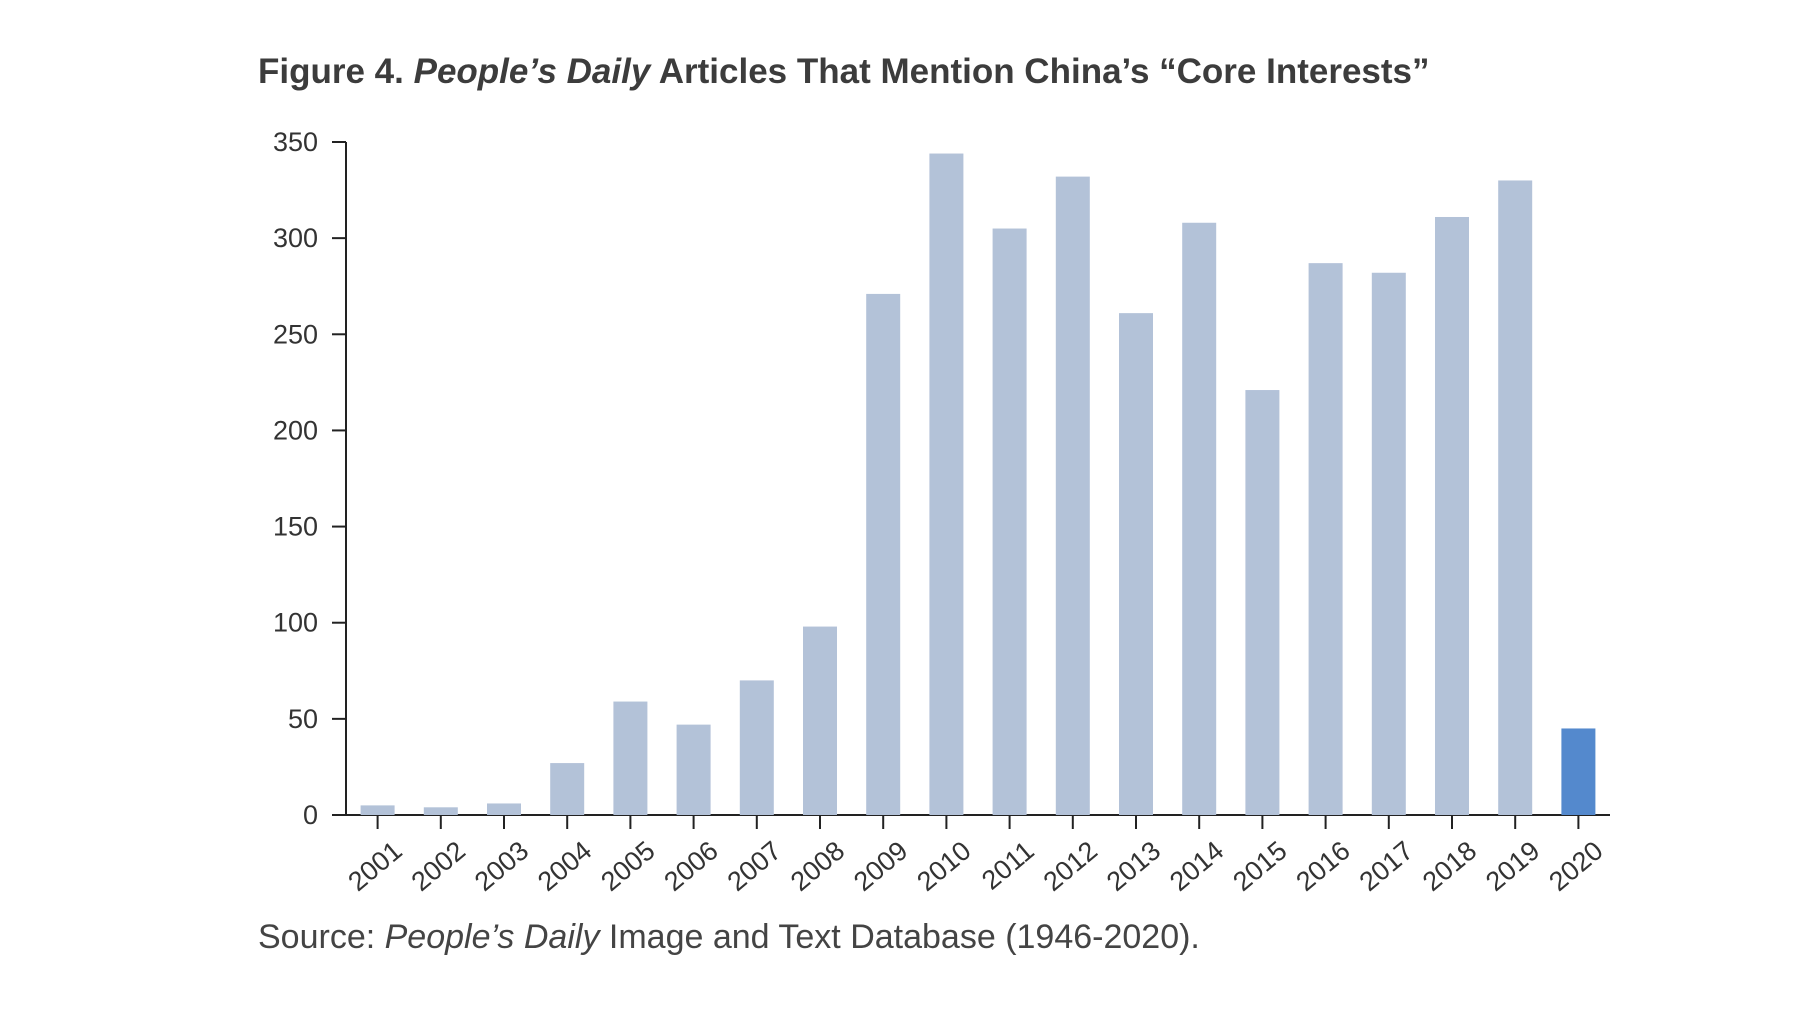 The height and width of the screenshot is (1017, 1800). Describe the element at coordinates (374, 866) in the screenshot. I see `x-tick-label-2001: 2001` at that location.